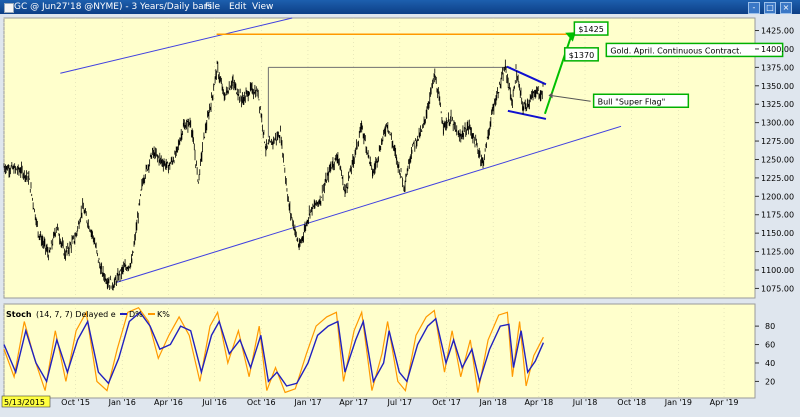  I want to click on x-tick-label: Jul '16, so click(214, 402).